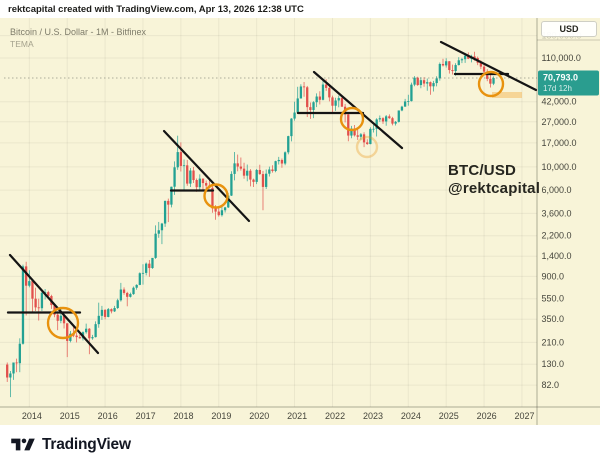 The height and width of the screenshot is (464, 600). Describe the element at coordinates (525, 416) in the screenshot. I see `year-tick-label: 2027` at that location.